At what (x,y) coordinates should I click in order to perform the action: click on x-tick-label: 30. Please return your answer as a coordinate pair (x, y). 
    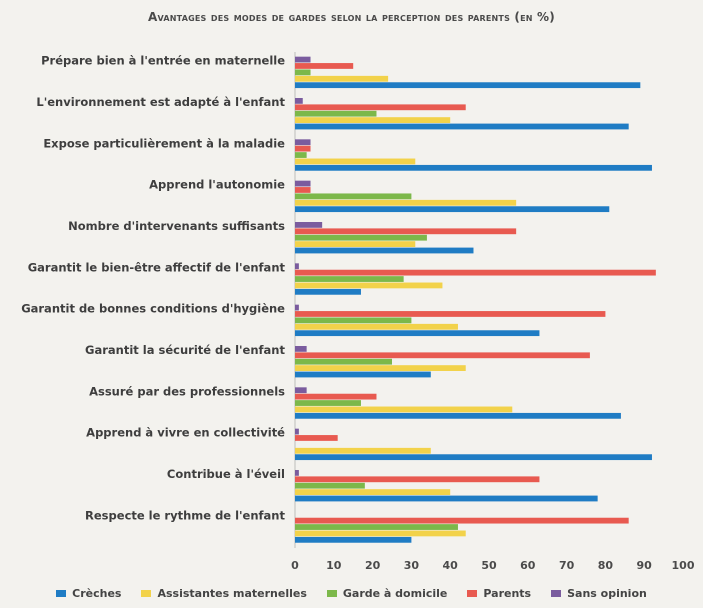
    Looking at the image, I should click on (412, 565).